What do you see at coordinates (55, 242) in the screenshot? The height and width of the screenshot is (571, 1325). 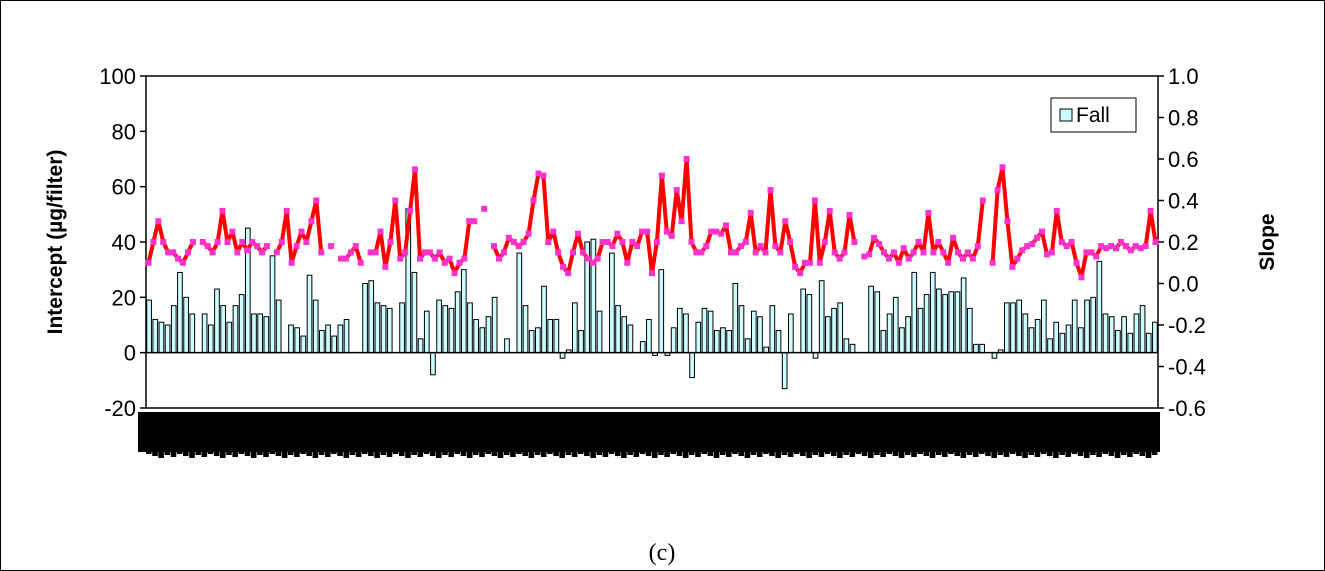 I see `left-axis-title: Intercept (µg/filter)` at bounding box center [55, 242].